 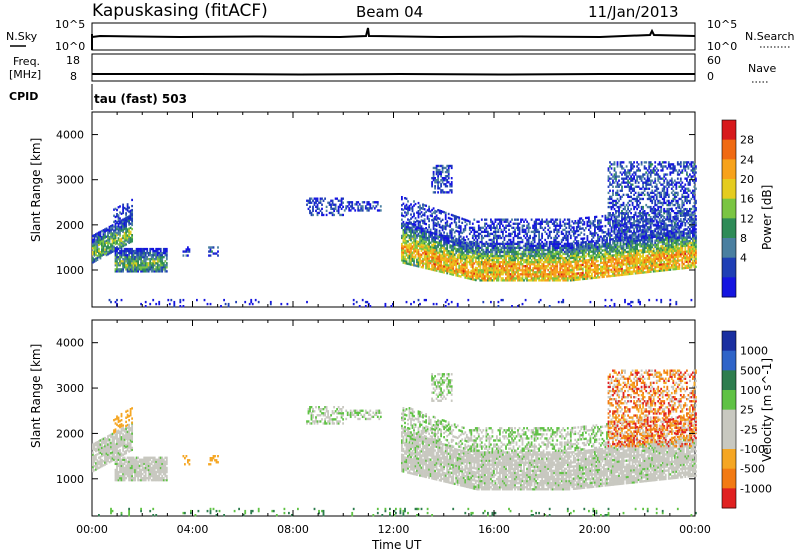 I want to click on freq-tick-bottom: 8, so click(x=73, y=76).